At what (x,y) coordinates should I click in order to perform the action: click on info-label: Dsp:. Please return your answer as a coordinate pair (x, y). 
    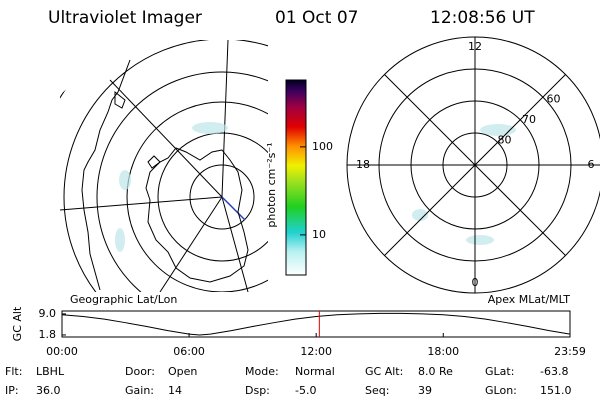
    Looking at the image, I should click on (257, 390).